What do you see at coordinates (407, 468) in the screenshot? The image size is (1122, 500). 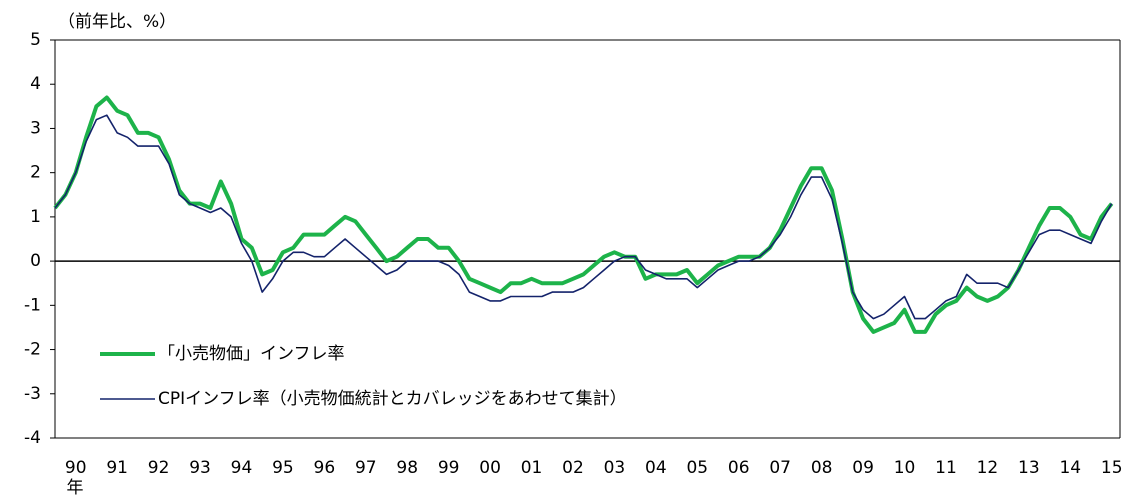 I see `x-tick-label: 98` at bounding box center [407, 468].